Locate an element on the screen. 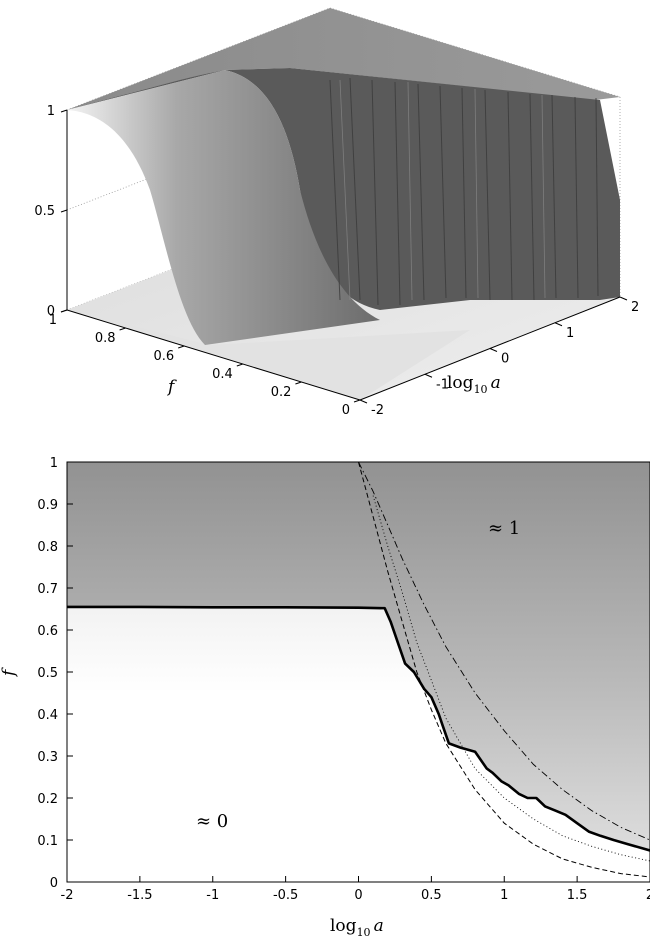  y-tick-label: 0 is located at coordinates (54, 883).